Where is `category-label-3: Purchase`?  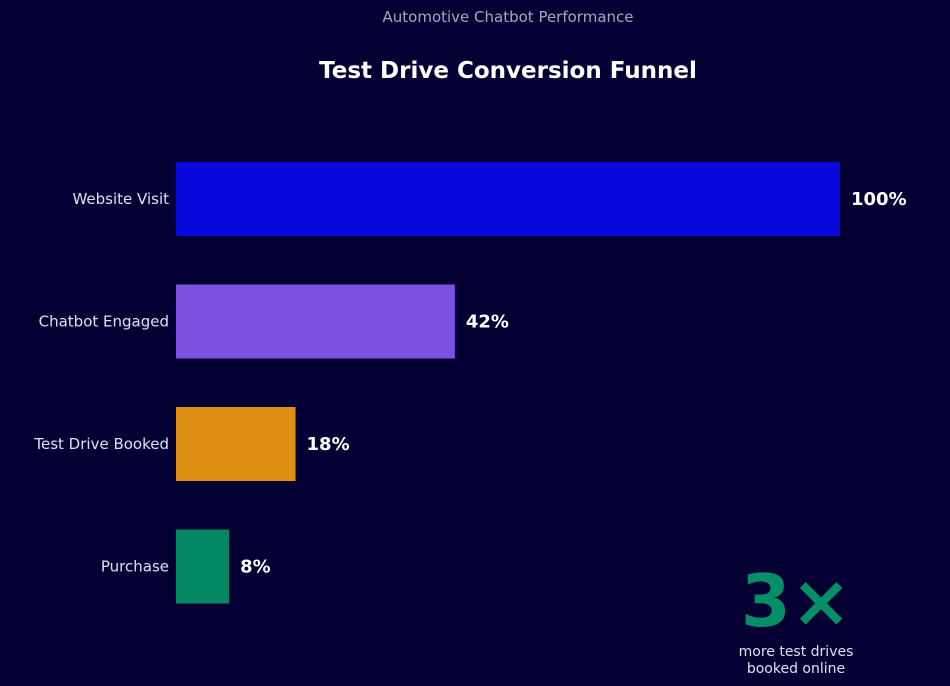
category-label-3: Purchase is located at coordinates (135, 567).